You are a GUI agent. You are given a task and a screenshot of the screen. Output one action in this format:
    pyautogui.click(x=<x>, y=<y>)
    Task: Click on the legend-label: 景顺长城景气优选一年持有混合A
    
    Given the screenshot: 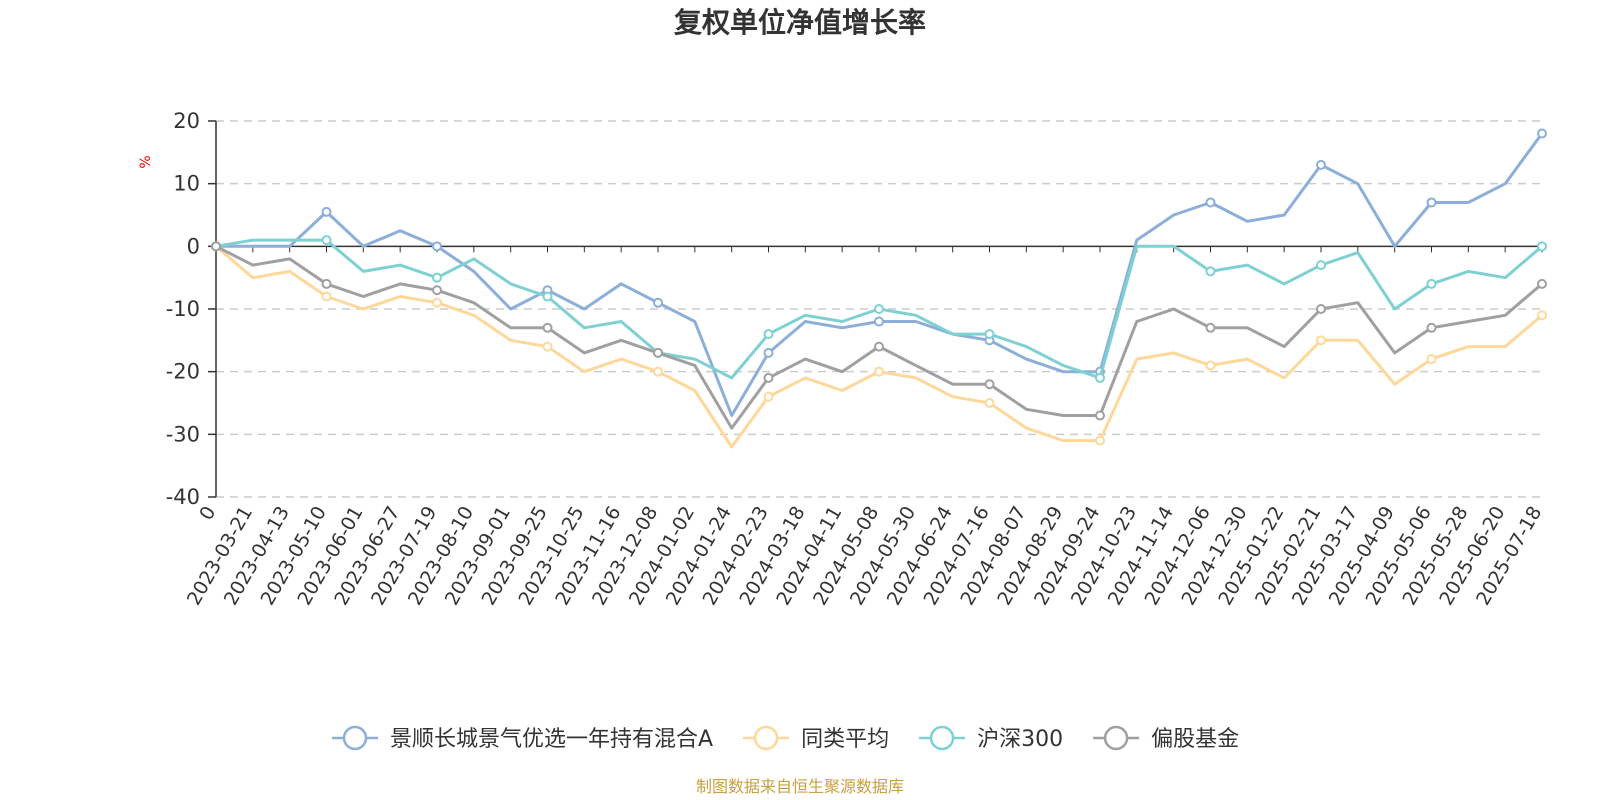 What is the action you would take?
    pyautogui.click(x=551, y=739)
    